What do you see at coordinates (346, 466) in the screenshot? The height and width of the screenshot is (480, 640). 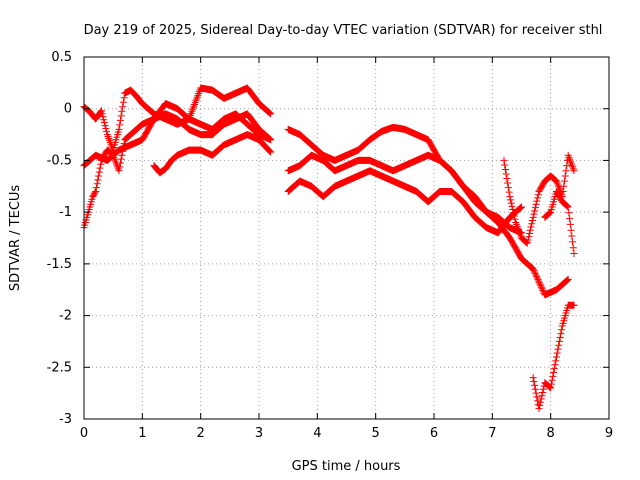 I see `x-axis-label: GPS time / hours` at bounding box center [346, 466].